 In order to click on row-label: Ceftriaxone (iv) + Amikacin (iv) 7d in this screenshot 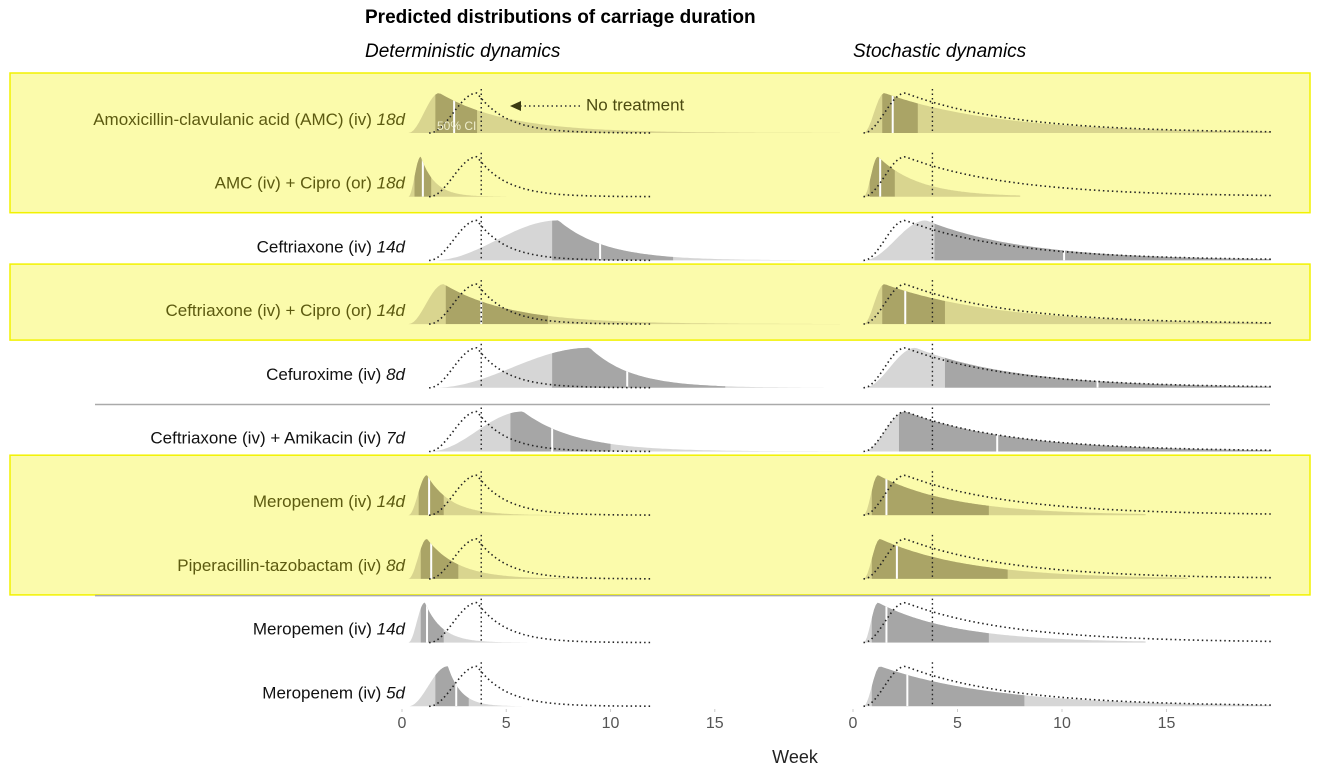, I will do `click(277, 438)`.